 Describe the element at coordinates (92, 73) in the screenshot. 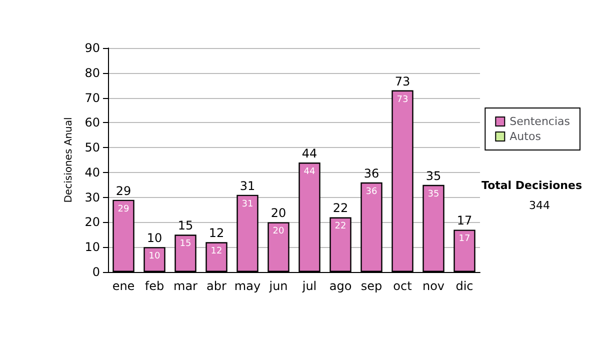

I see `y-tick-label: 80` at that location.